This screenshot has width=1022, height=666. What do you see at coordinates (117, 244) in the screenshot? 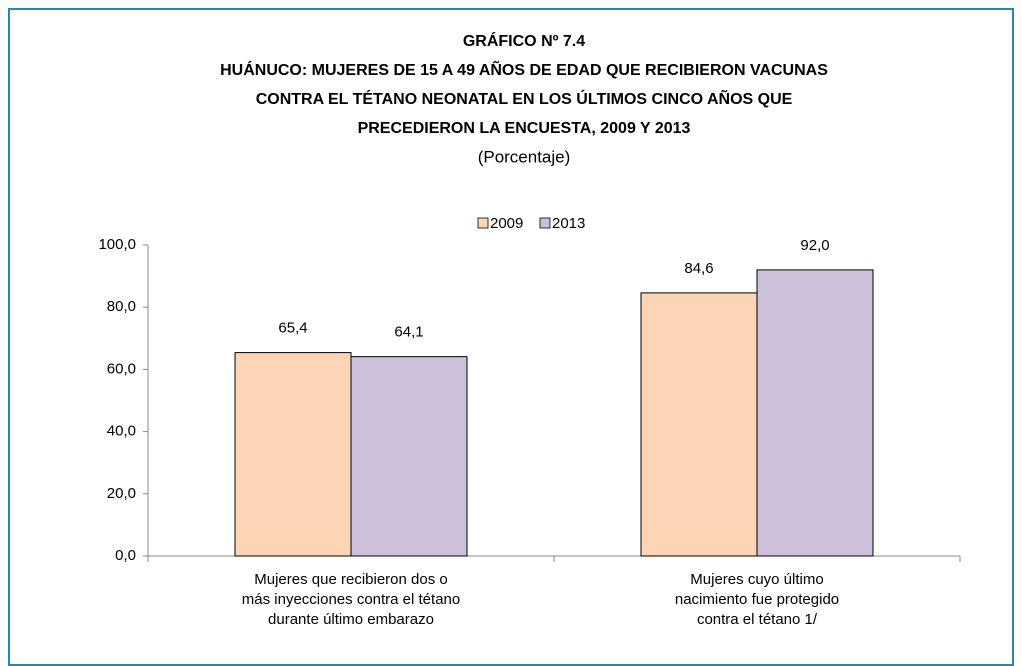
I see `y-tick-label: 100,0` at bounding box center [117, 244].